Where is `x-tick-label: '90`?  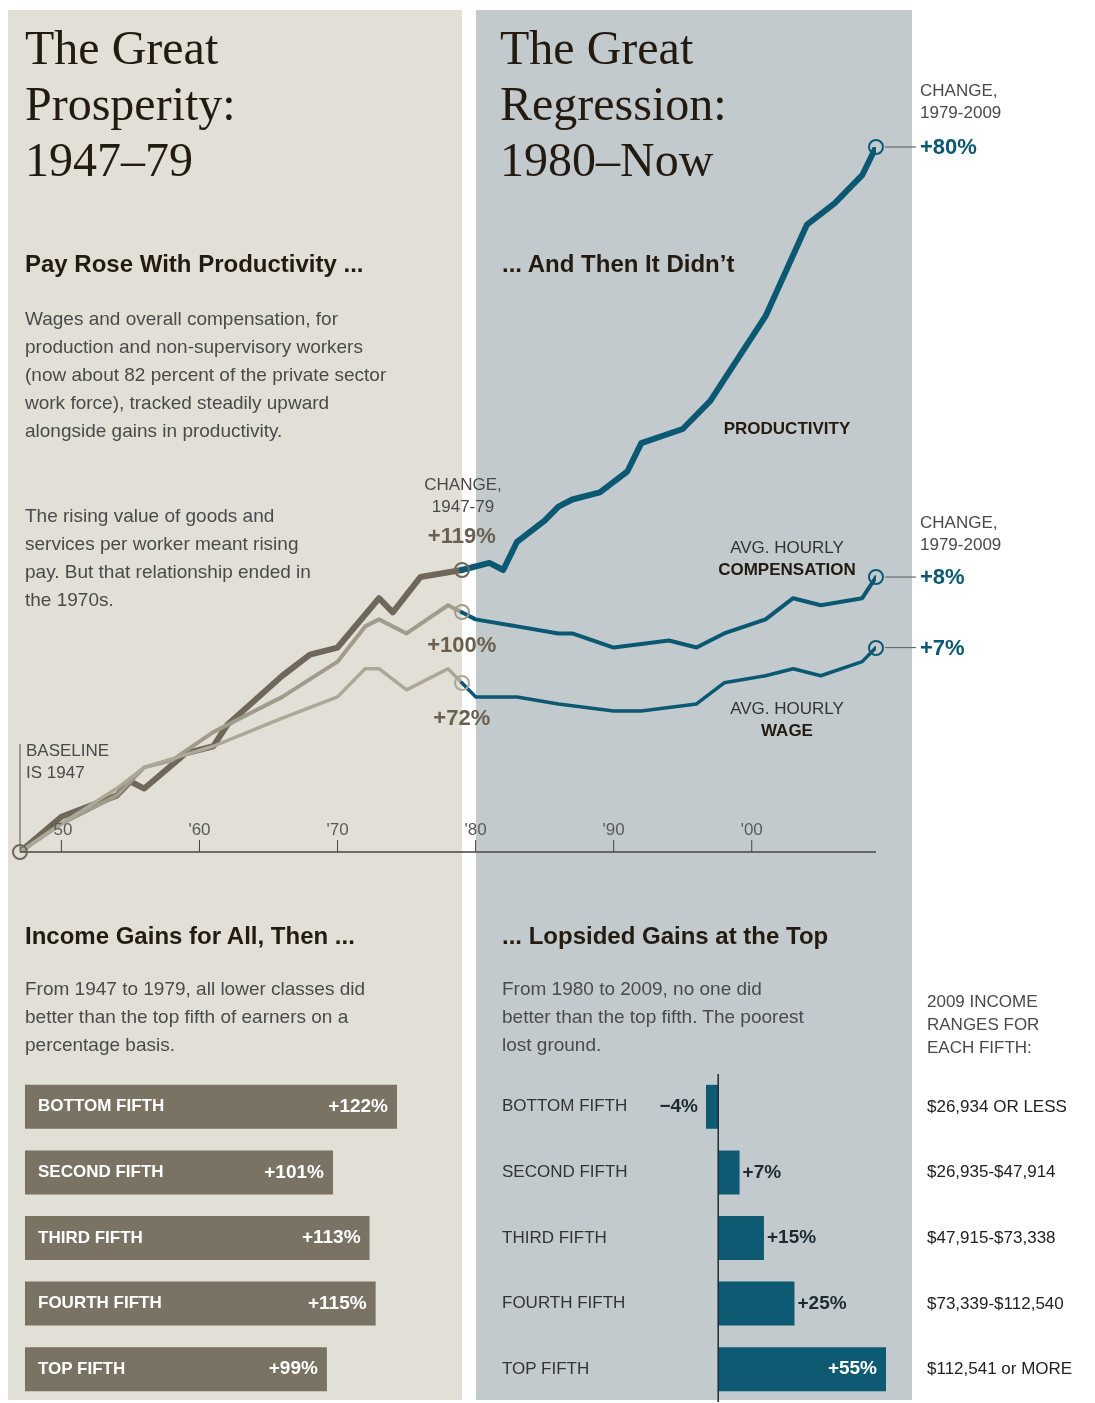 x-tick-label: '90 is located at coordinates (613, 830).